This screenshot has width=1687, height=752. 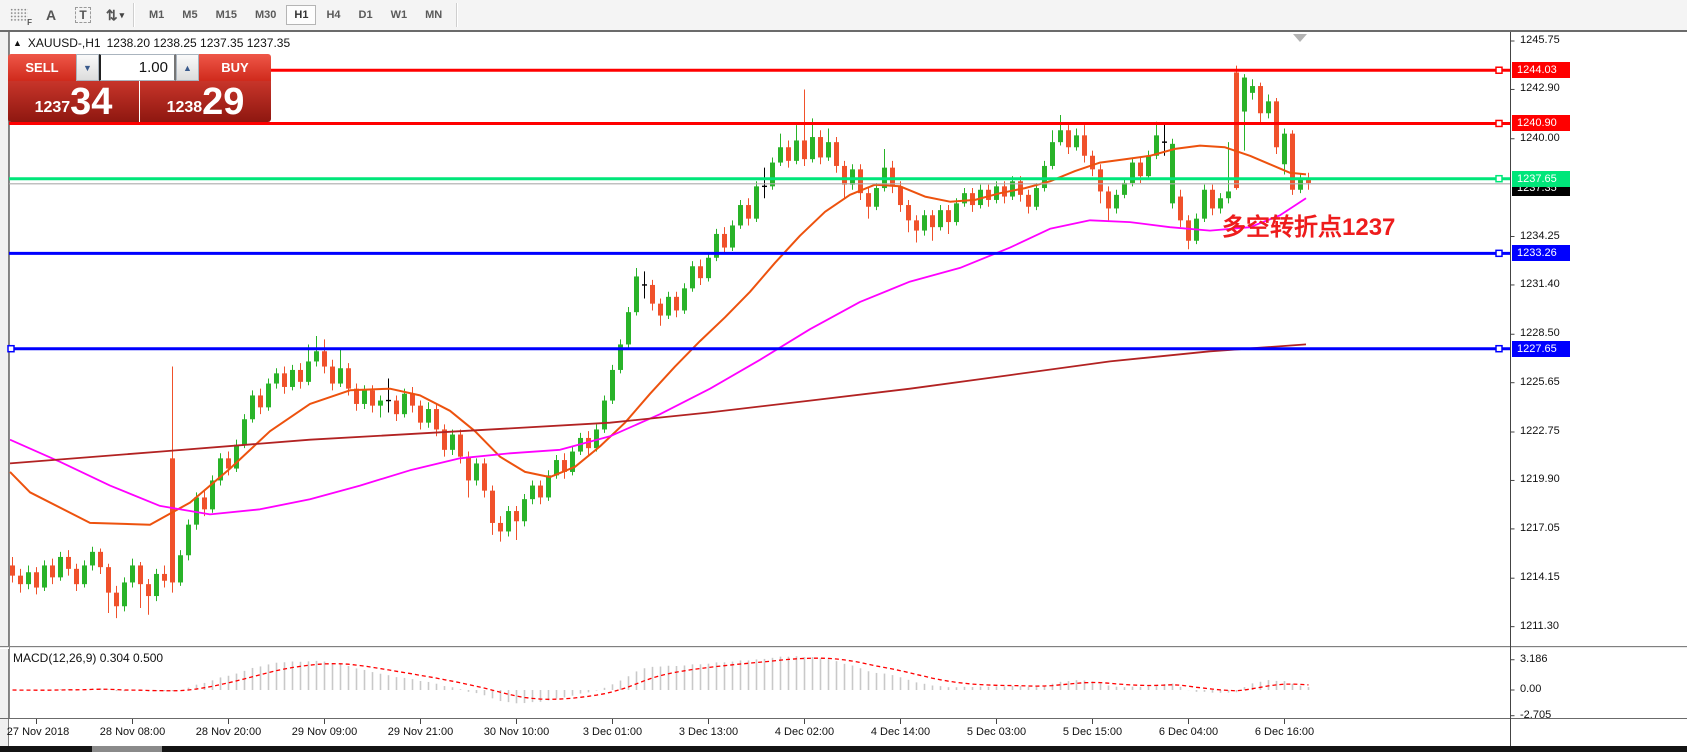 I want to click on chart-left-edge, so click(x=4, y=388).